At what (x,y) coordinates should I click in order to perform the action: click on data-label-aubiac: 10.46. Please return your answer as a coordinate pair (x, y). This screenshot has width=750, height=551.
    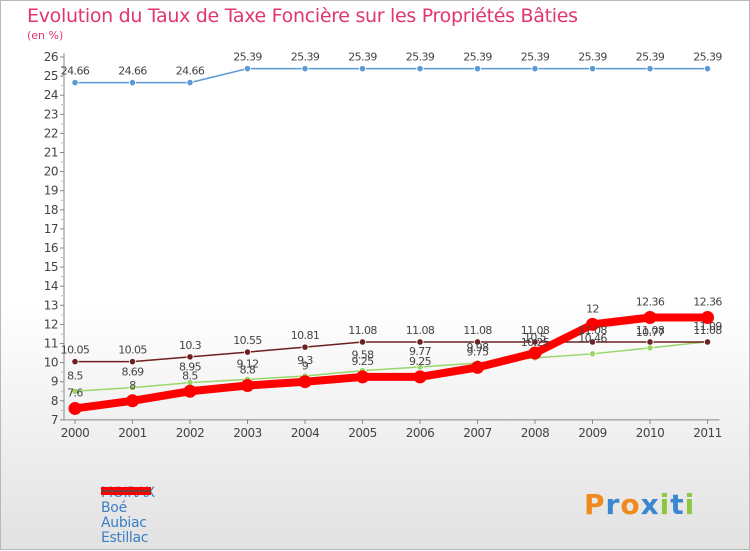
    Looking at the image, I should click on (592, 338).